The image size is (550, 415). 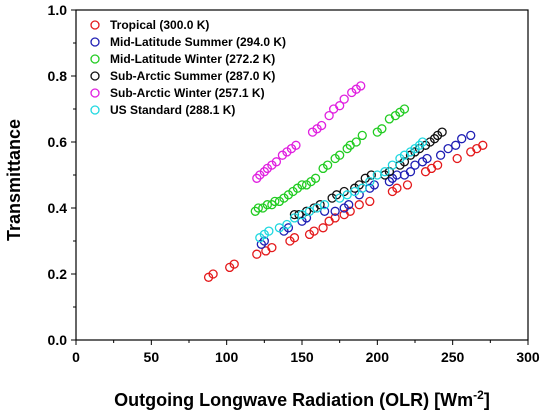 What do you see at coordinates (453, 357) in the screenshot?
I see `x-tick-label: 250` at bounding box center [453, 357].